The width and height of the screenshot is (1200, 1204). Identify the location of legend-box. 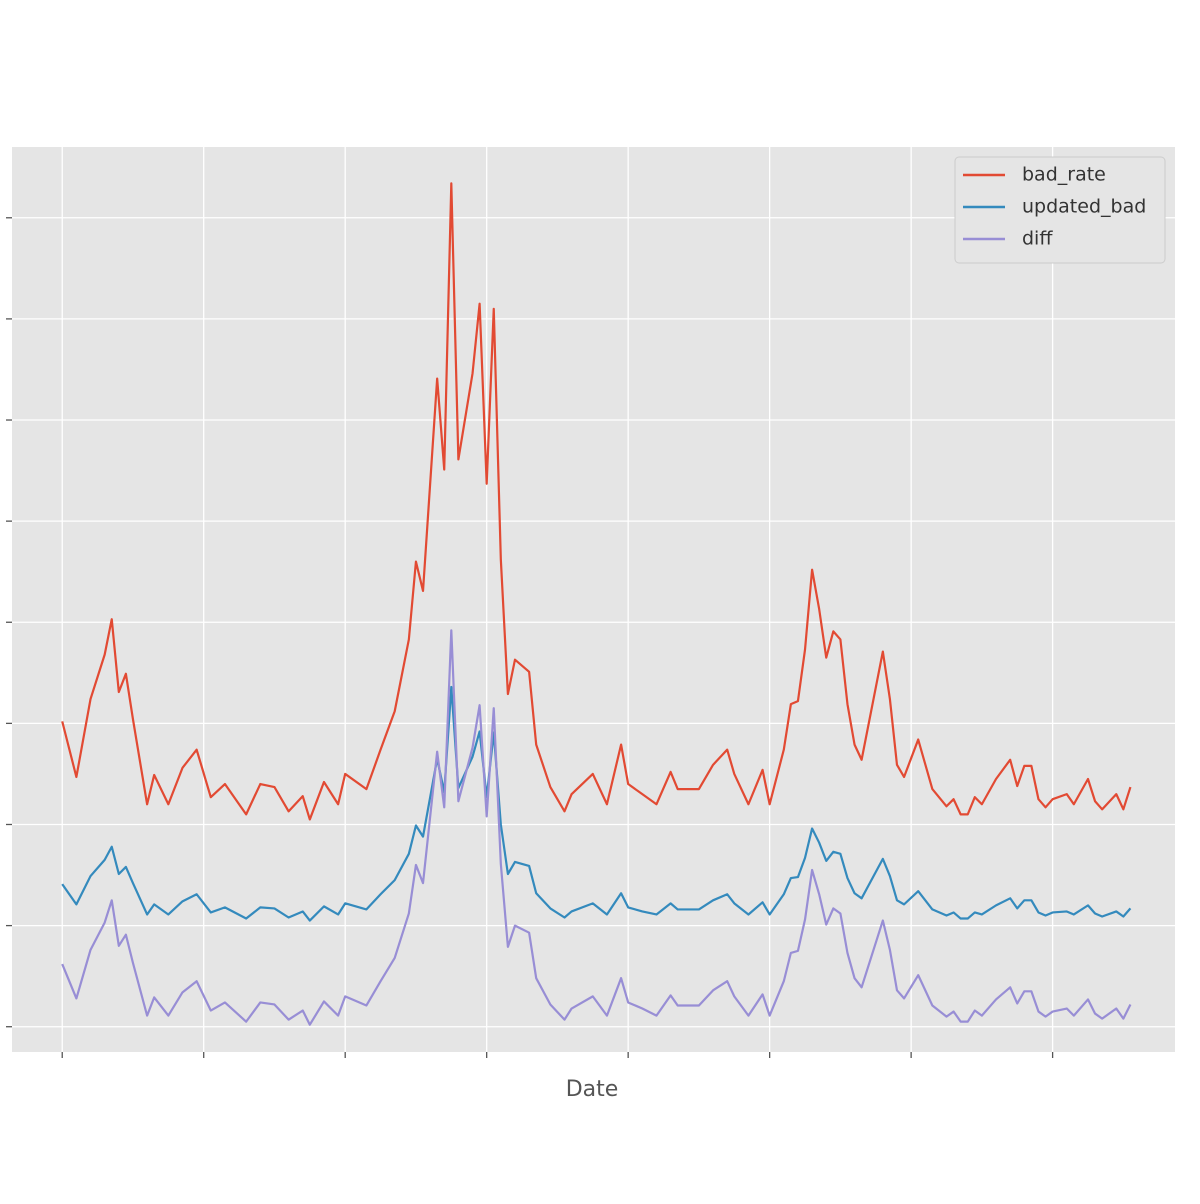
(1060, 210).